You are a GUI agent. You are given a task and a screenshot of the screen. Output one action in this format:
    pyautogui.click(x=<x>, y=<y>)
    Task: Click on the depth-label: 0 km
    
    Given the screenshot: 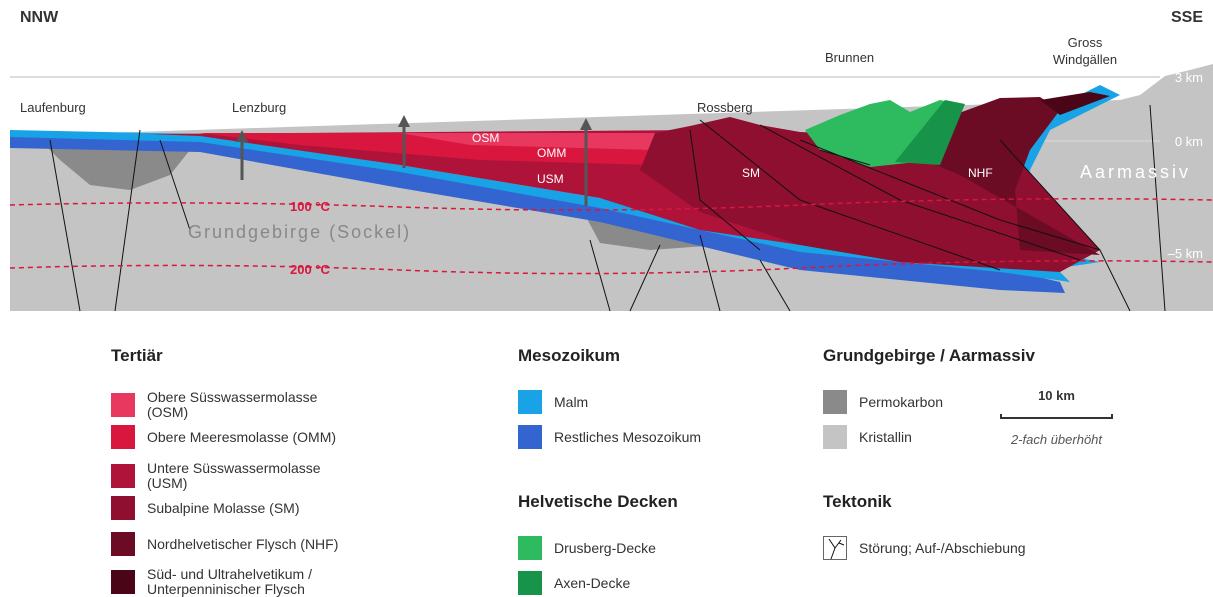 What is the action you would take?
    pyautogui.click(x=1189, y=141)
    